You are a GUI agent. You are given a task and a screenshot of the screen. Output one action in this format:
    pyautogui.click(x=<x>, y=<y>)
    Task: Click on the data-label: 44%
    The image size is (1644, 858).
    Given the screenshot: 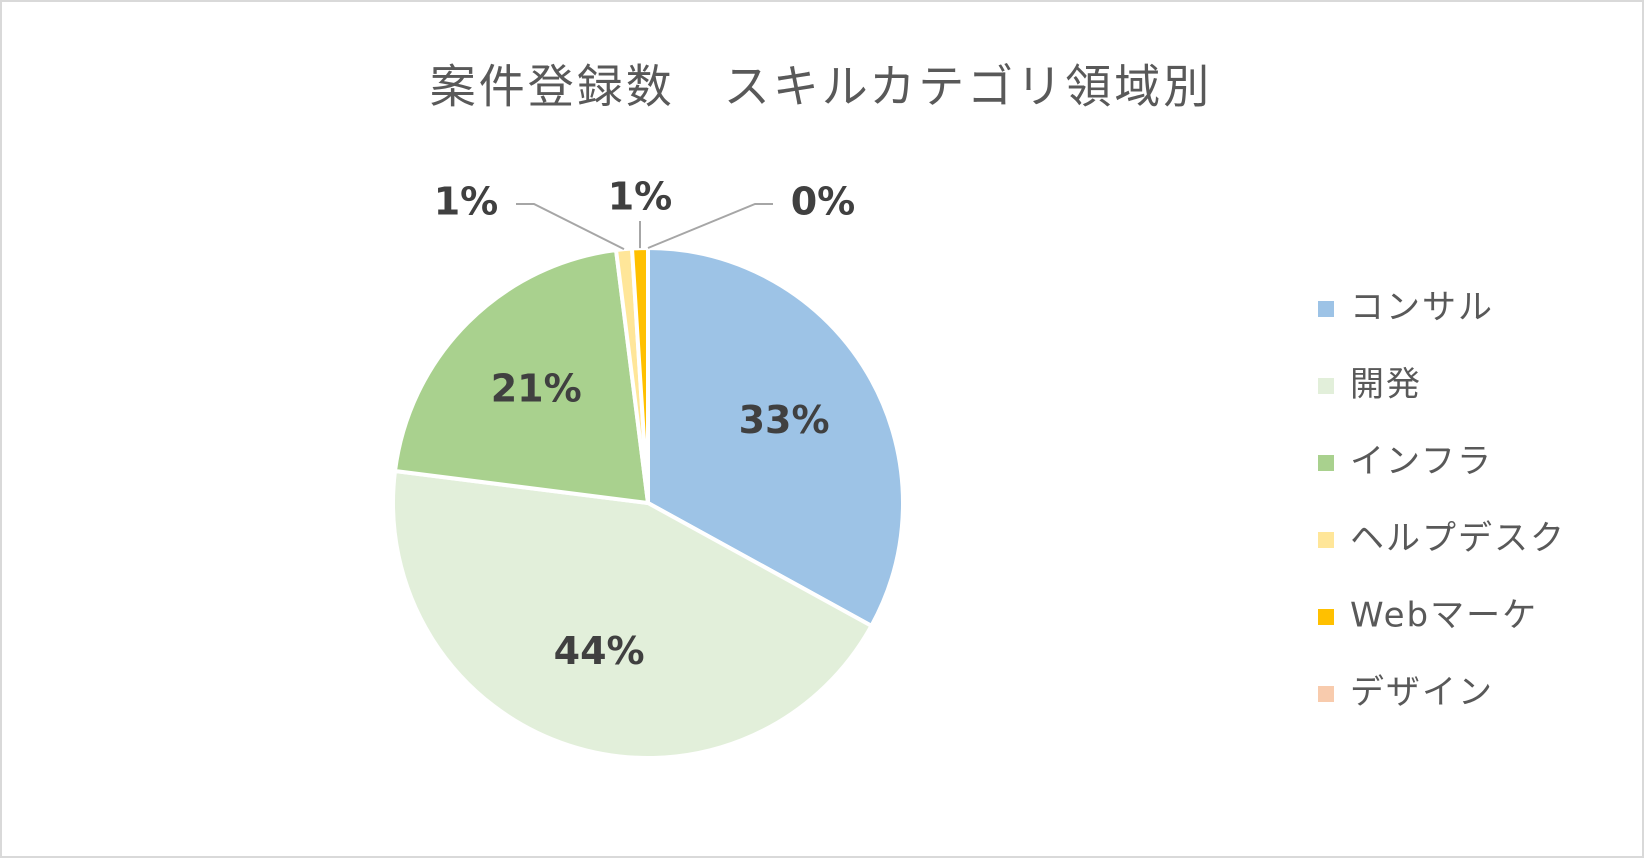 What is the action you would take?
    pyautogui.click(x=599, y=651)
    